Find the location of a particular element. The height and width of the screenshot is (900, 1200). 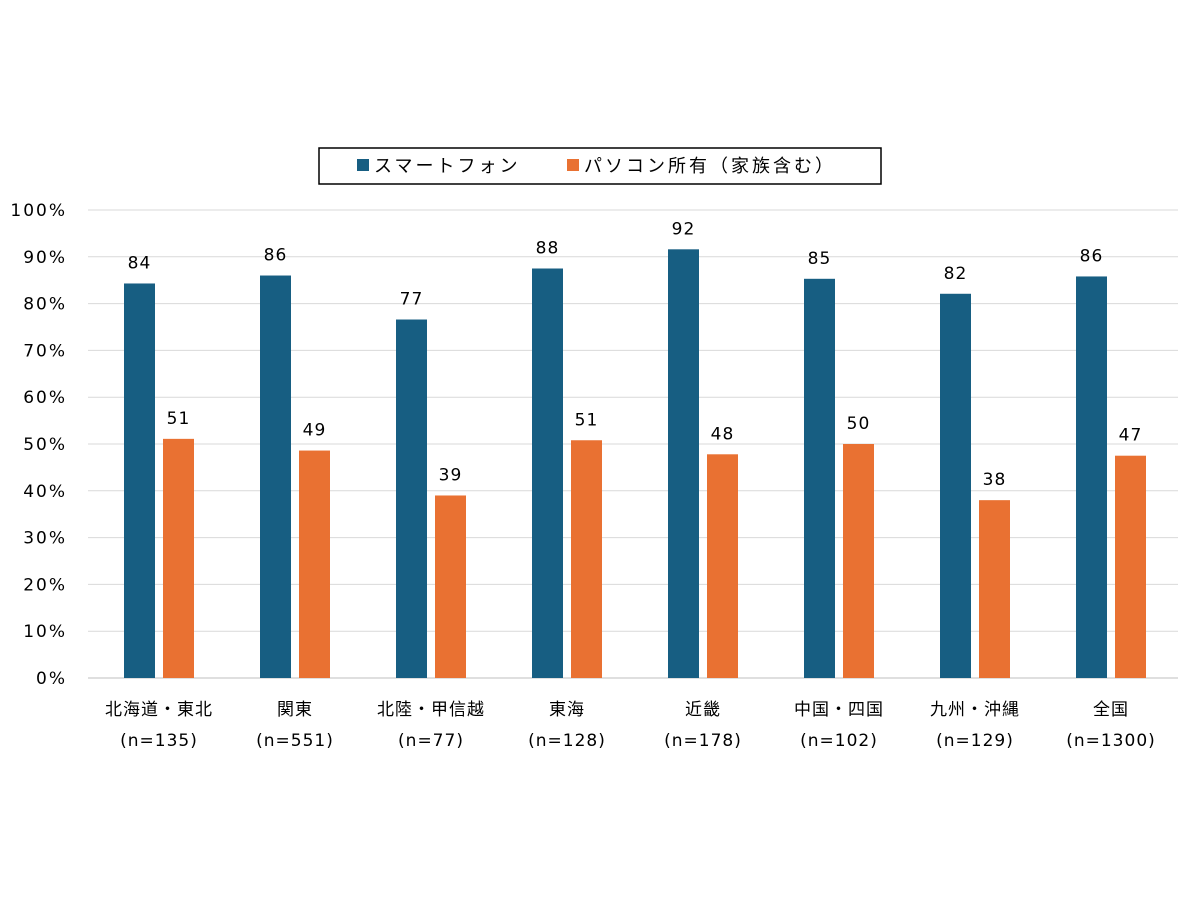

y-axis-tick-labels: 0% 10% 20% 30% 40% 50% 60% 70% 80% 90% 100% is located at coordinates (38, 445).